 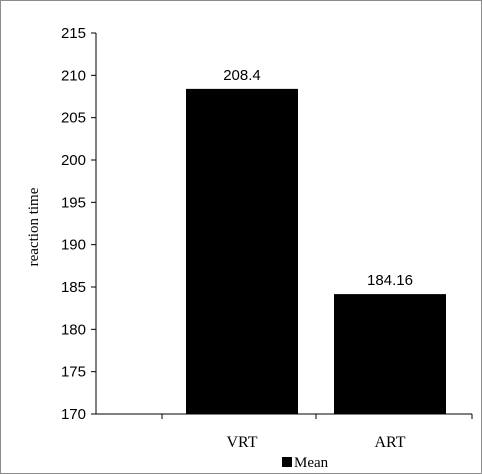 What do you see at coordinates (242, 75) in the screenshot?
I see `data-label-vrt: 208.4` at bounding box center [242, 75].